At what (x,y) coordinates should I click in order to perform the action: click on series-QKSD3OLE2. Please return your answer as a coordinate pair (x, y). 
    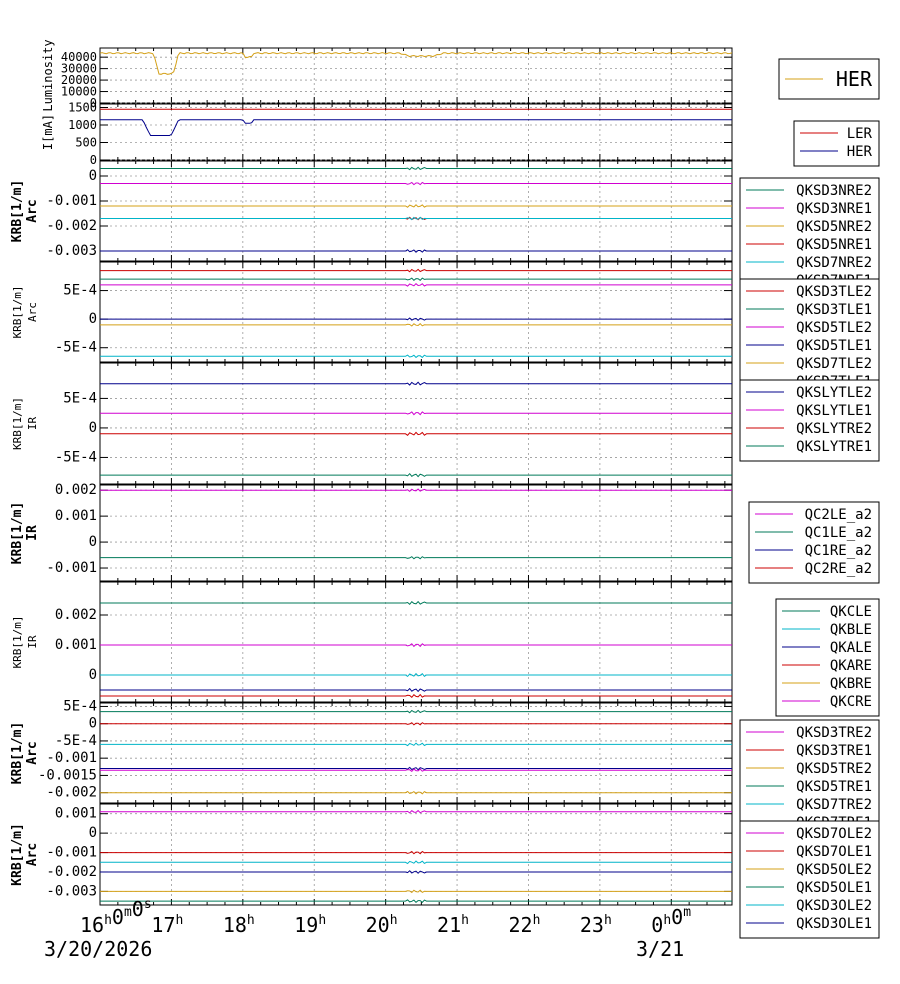
    Looking at the image, I should click on (416, 862).